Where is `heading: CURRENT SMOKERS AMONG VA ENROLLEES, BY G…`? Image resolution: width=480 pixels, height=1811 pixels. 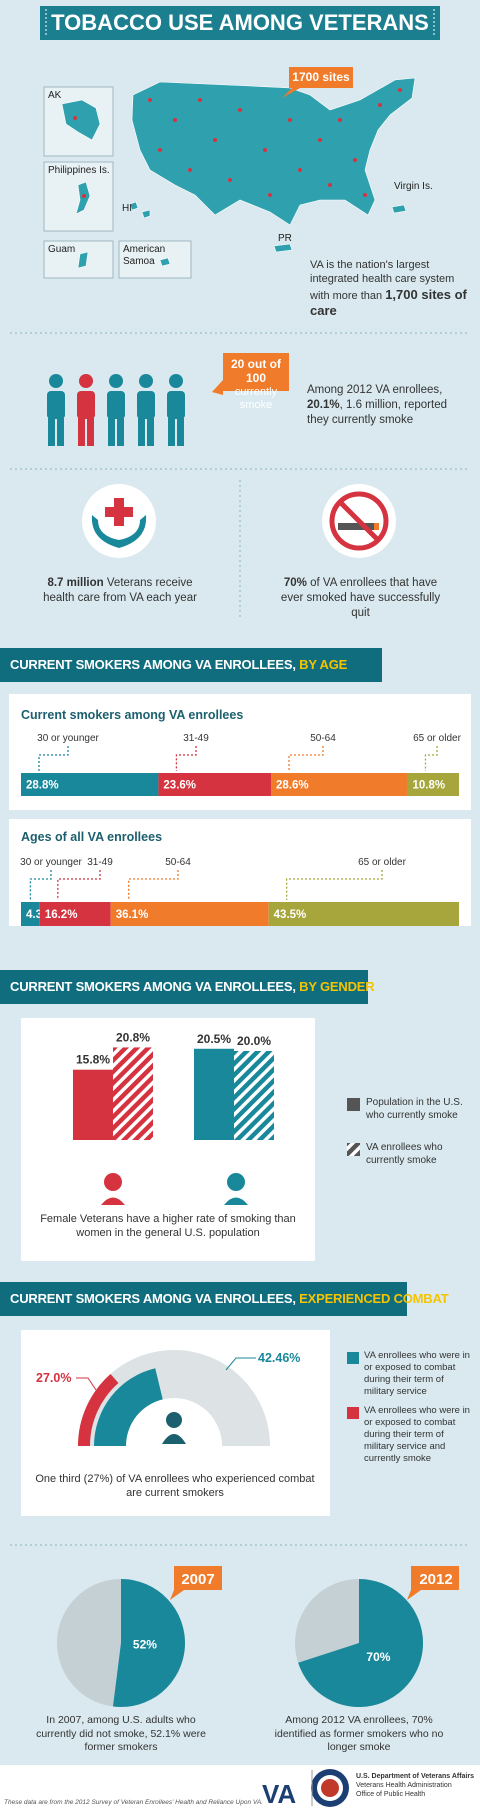
heading: CURRENT SMOKERS AMONG VA ENROLLEES, BY G… is located at coordinates (192, 987).